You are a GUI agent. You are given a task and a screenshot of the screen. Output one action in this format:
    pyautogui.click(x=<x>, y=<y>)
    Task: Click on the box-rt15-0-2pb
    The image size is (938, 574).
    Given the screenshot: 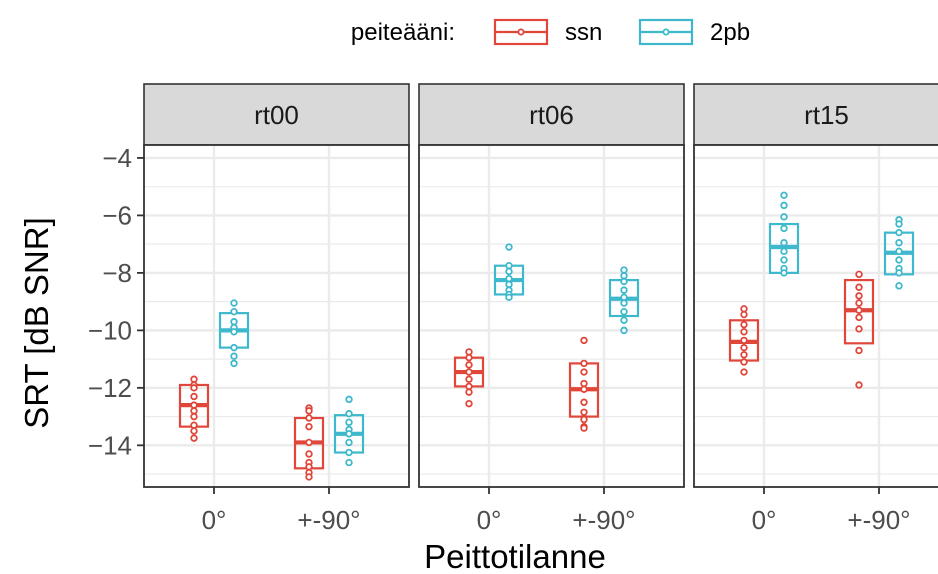 What is the action you would take?
    pyautogui.click(x=784, y=234)
    